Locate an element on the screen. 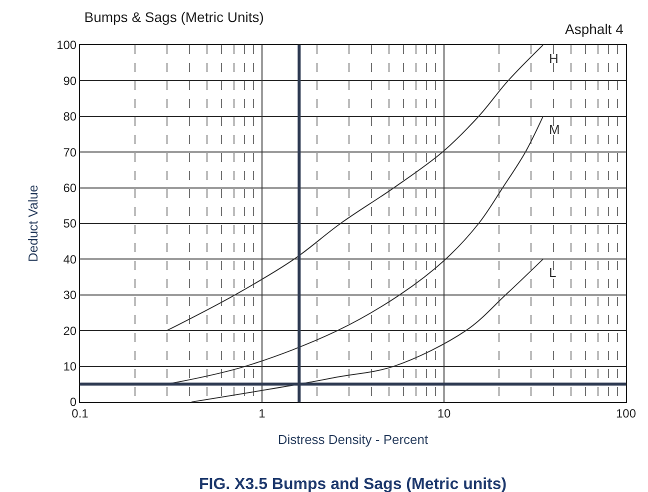  y-tick-label: 90 is located at coordinates (70, 81).